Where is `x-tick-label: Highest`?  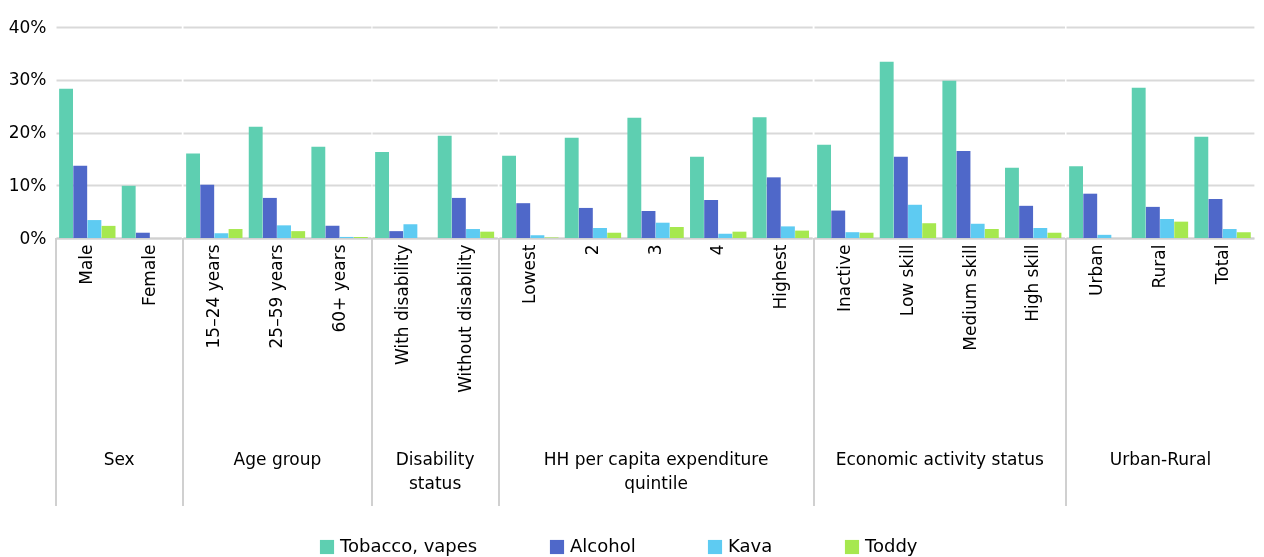 x-tick-label: Highest is located at coordinates (779, 277).